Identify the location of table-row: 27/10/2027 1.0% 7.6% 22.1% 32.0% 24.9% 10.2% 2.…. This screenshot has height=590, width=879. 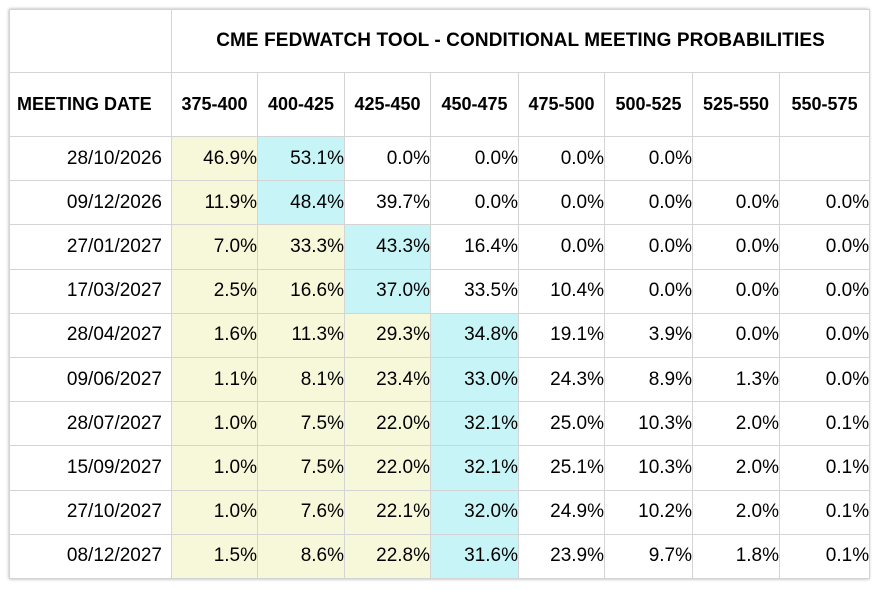
(440, 512).